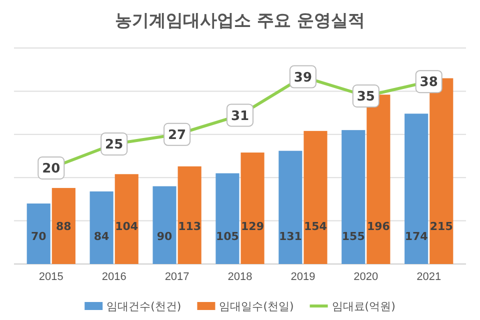 Image resolution: width=480 pixels, height=320 pixels. I want to click on x-tick-label: 2016, so click(114, 277).